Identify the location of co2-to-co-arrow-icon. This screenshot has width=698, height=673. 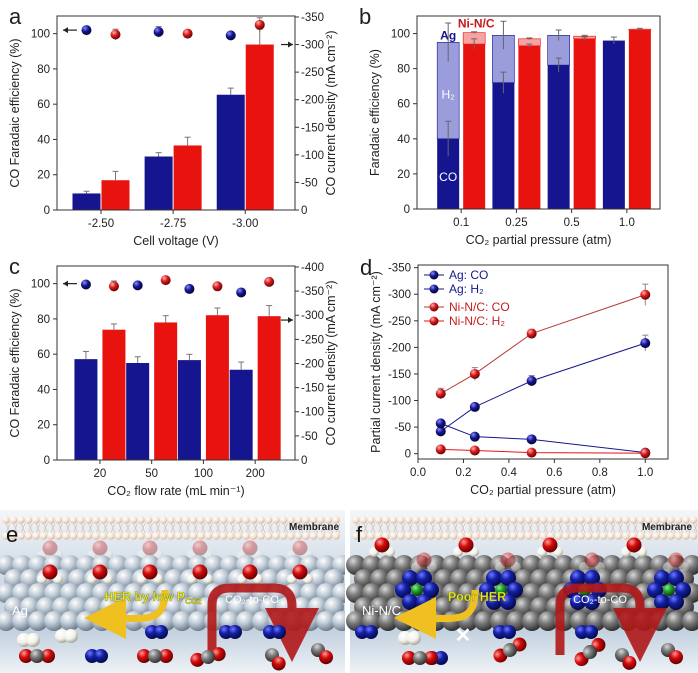
(263, 622).